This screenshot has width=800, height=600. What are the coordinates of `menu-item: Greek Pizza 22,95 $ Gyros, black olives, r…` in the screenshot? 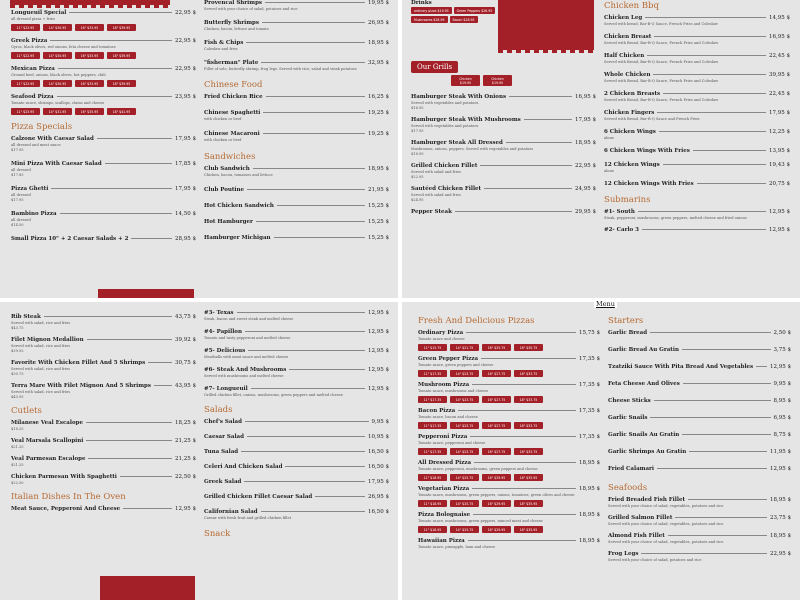 It's located at (103, 48).